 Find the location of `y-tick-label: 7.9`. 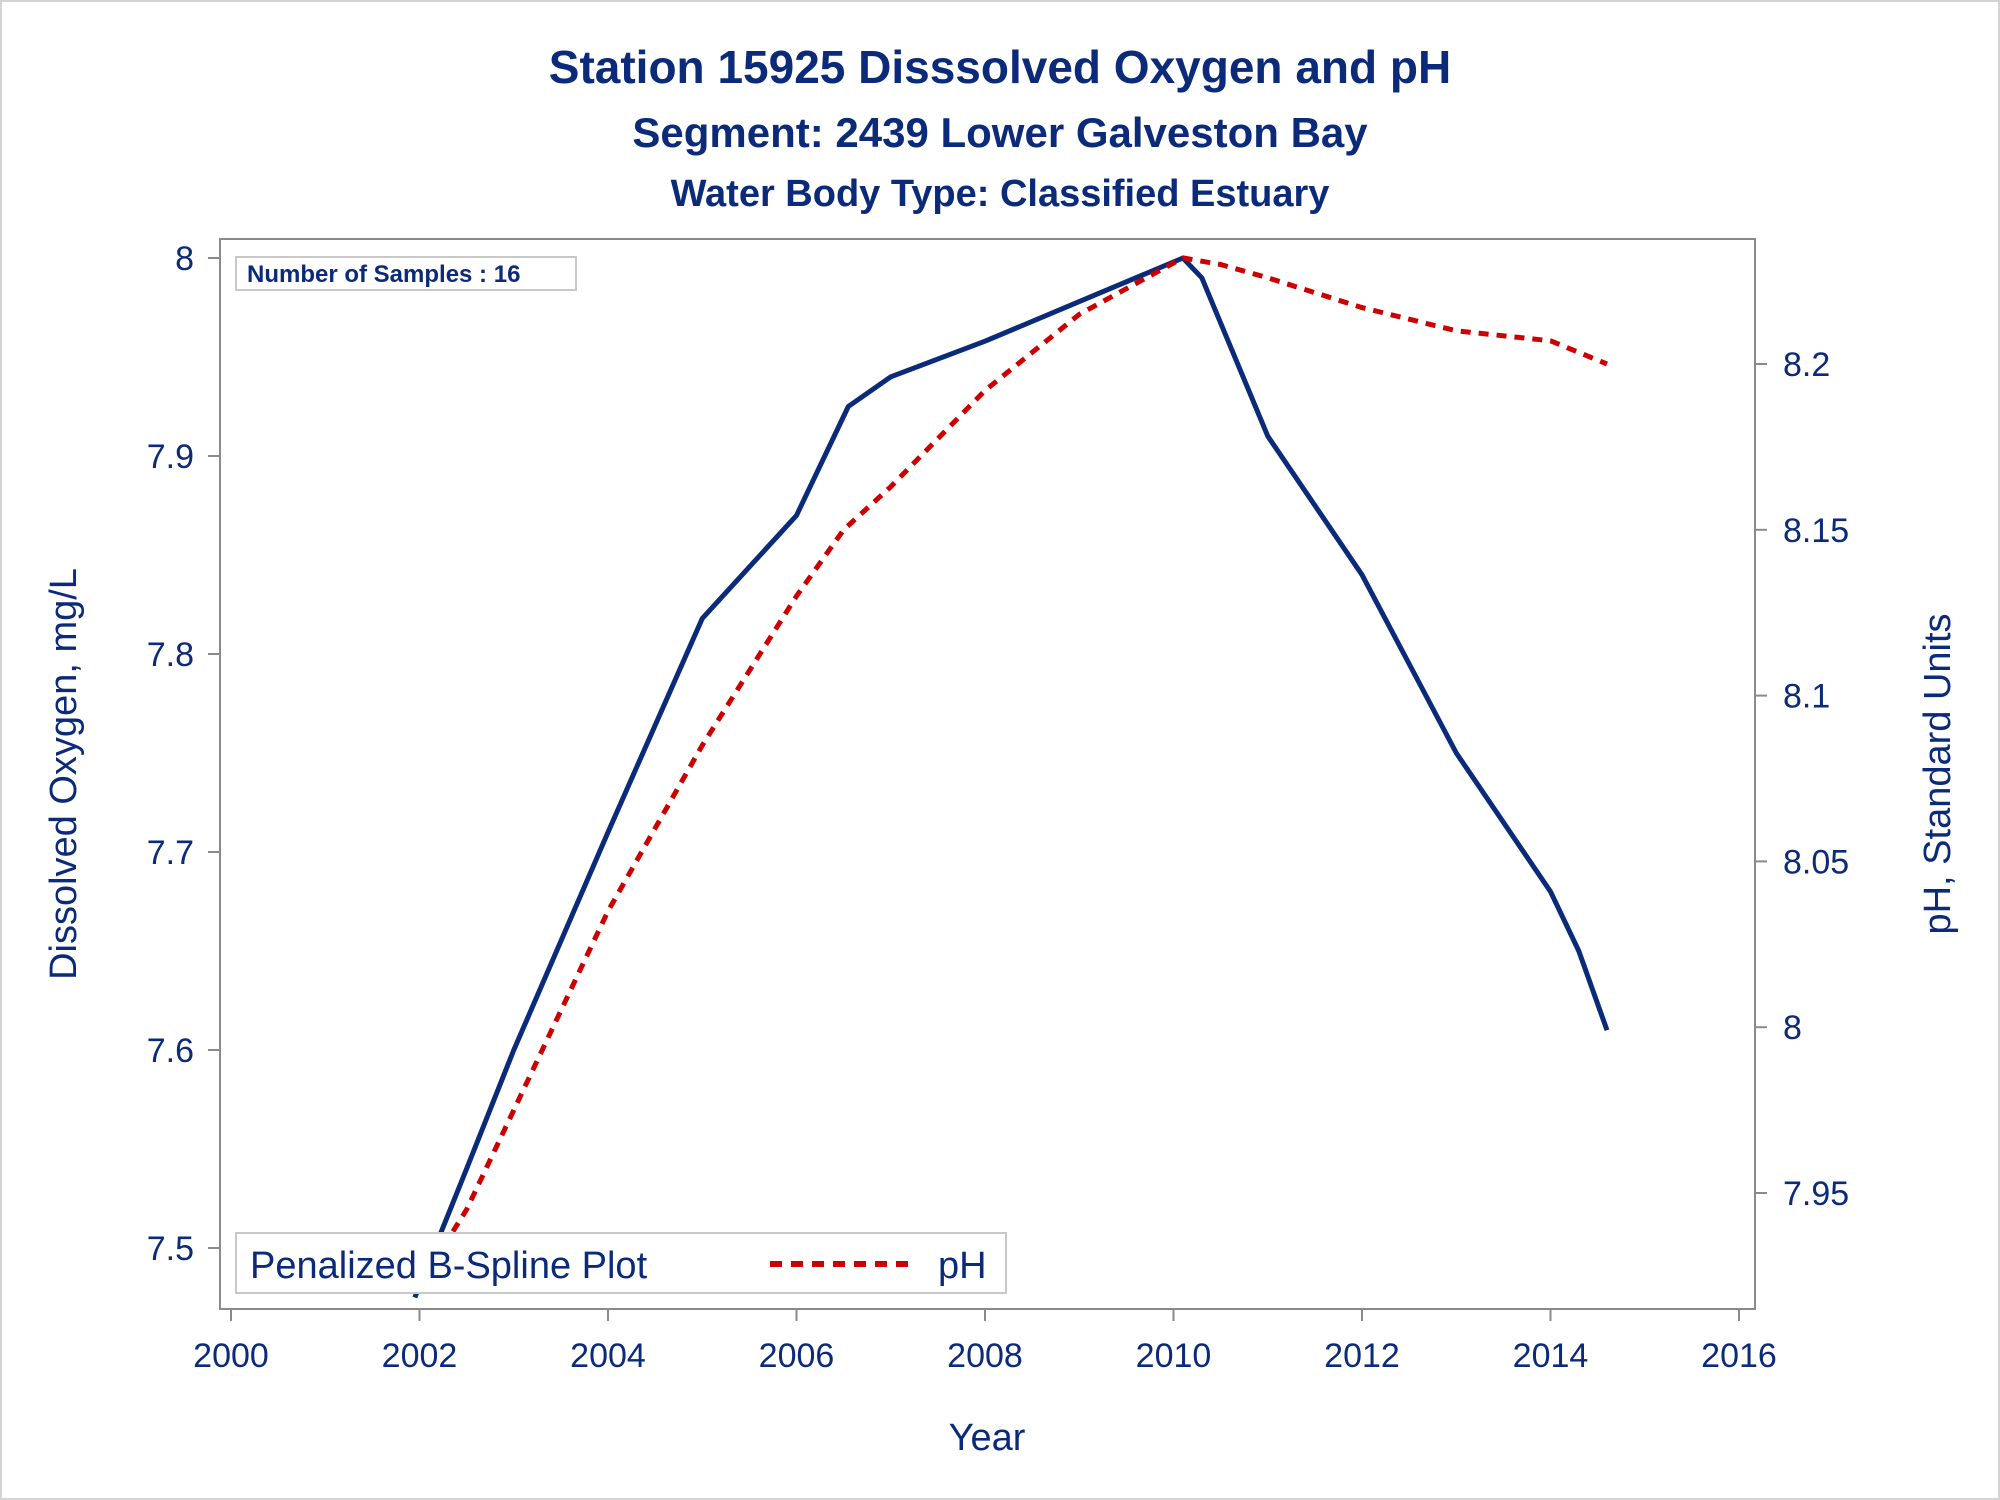

y-tick-label: 7.9 is located at coordinates (170, 457).